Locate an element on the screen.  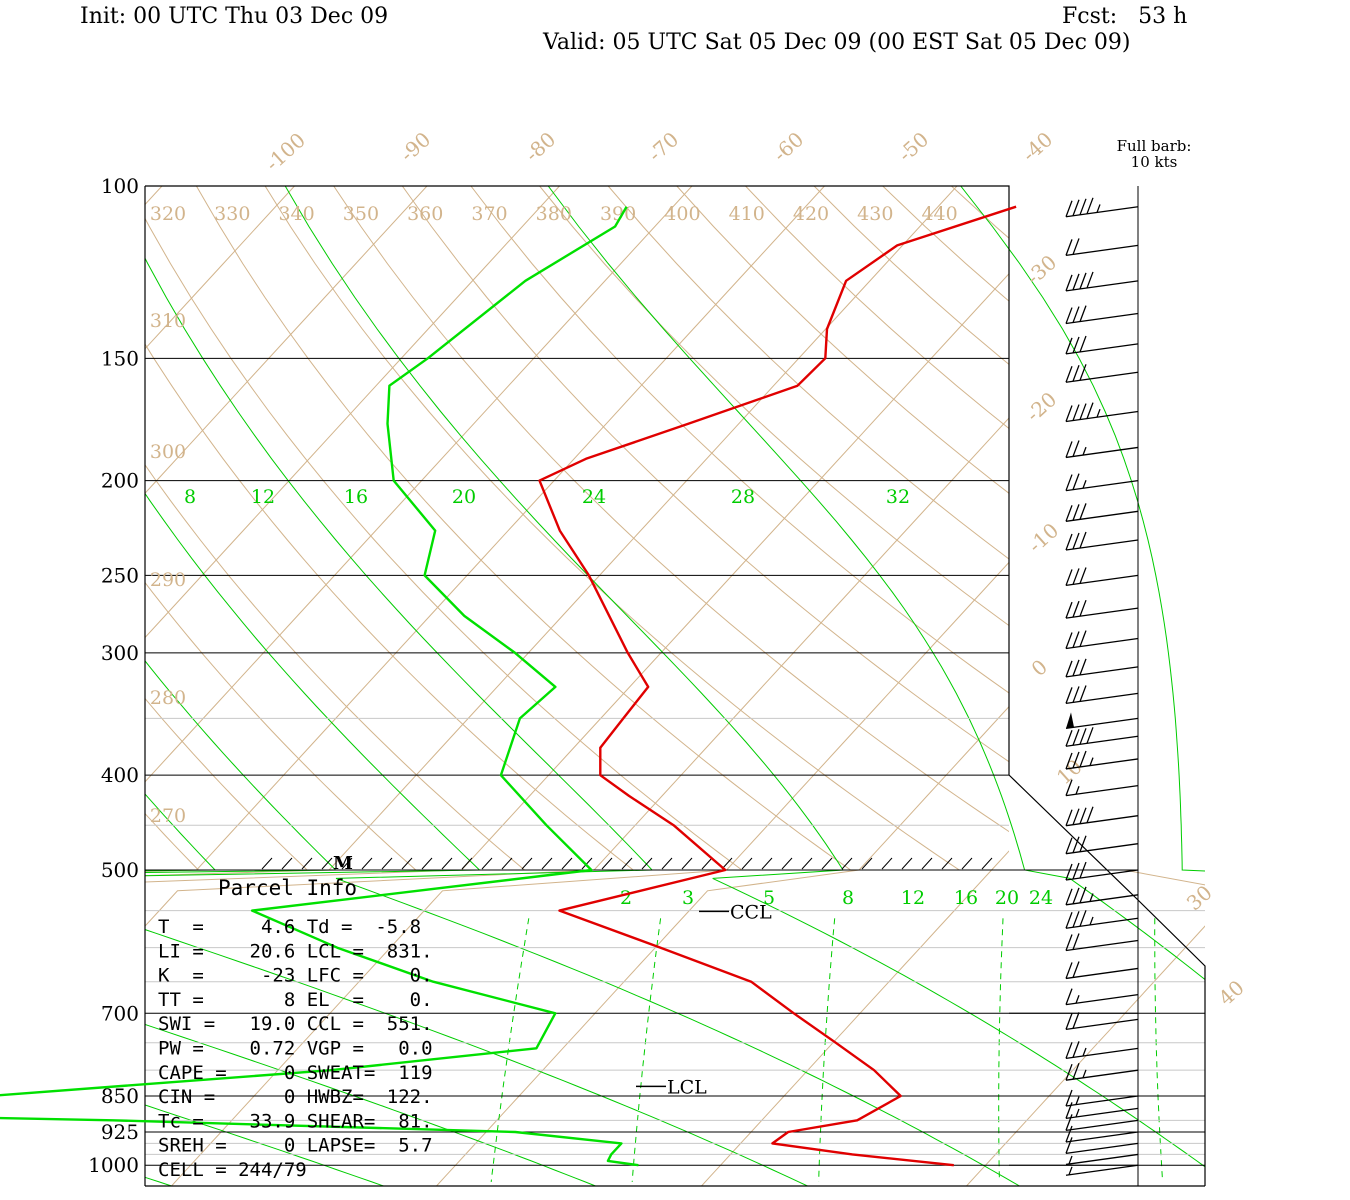
theta-label: 330 is located at coordinates (232, 214).